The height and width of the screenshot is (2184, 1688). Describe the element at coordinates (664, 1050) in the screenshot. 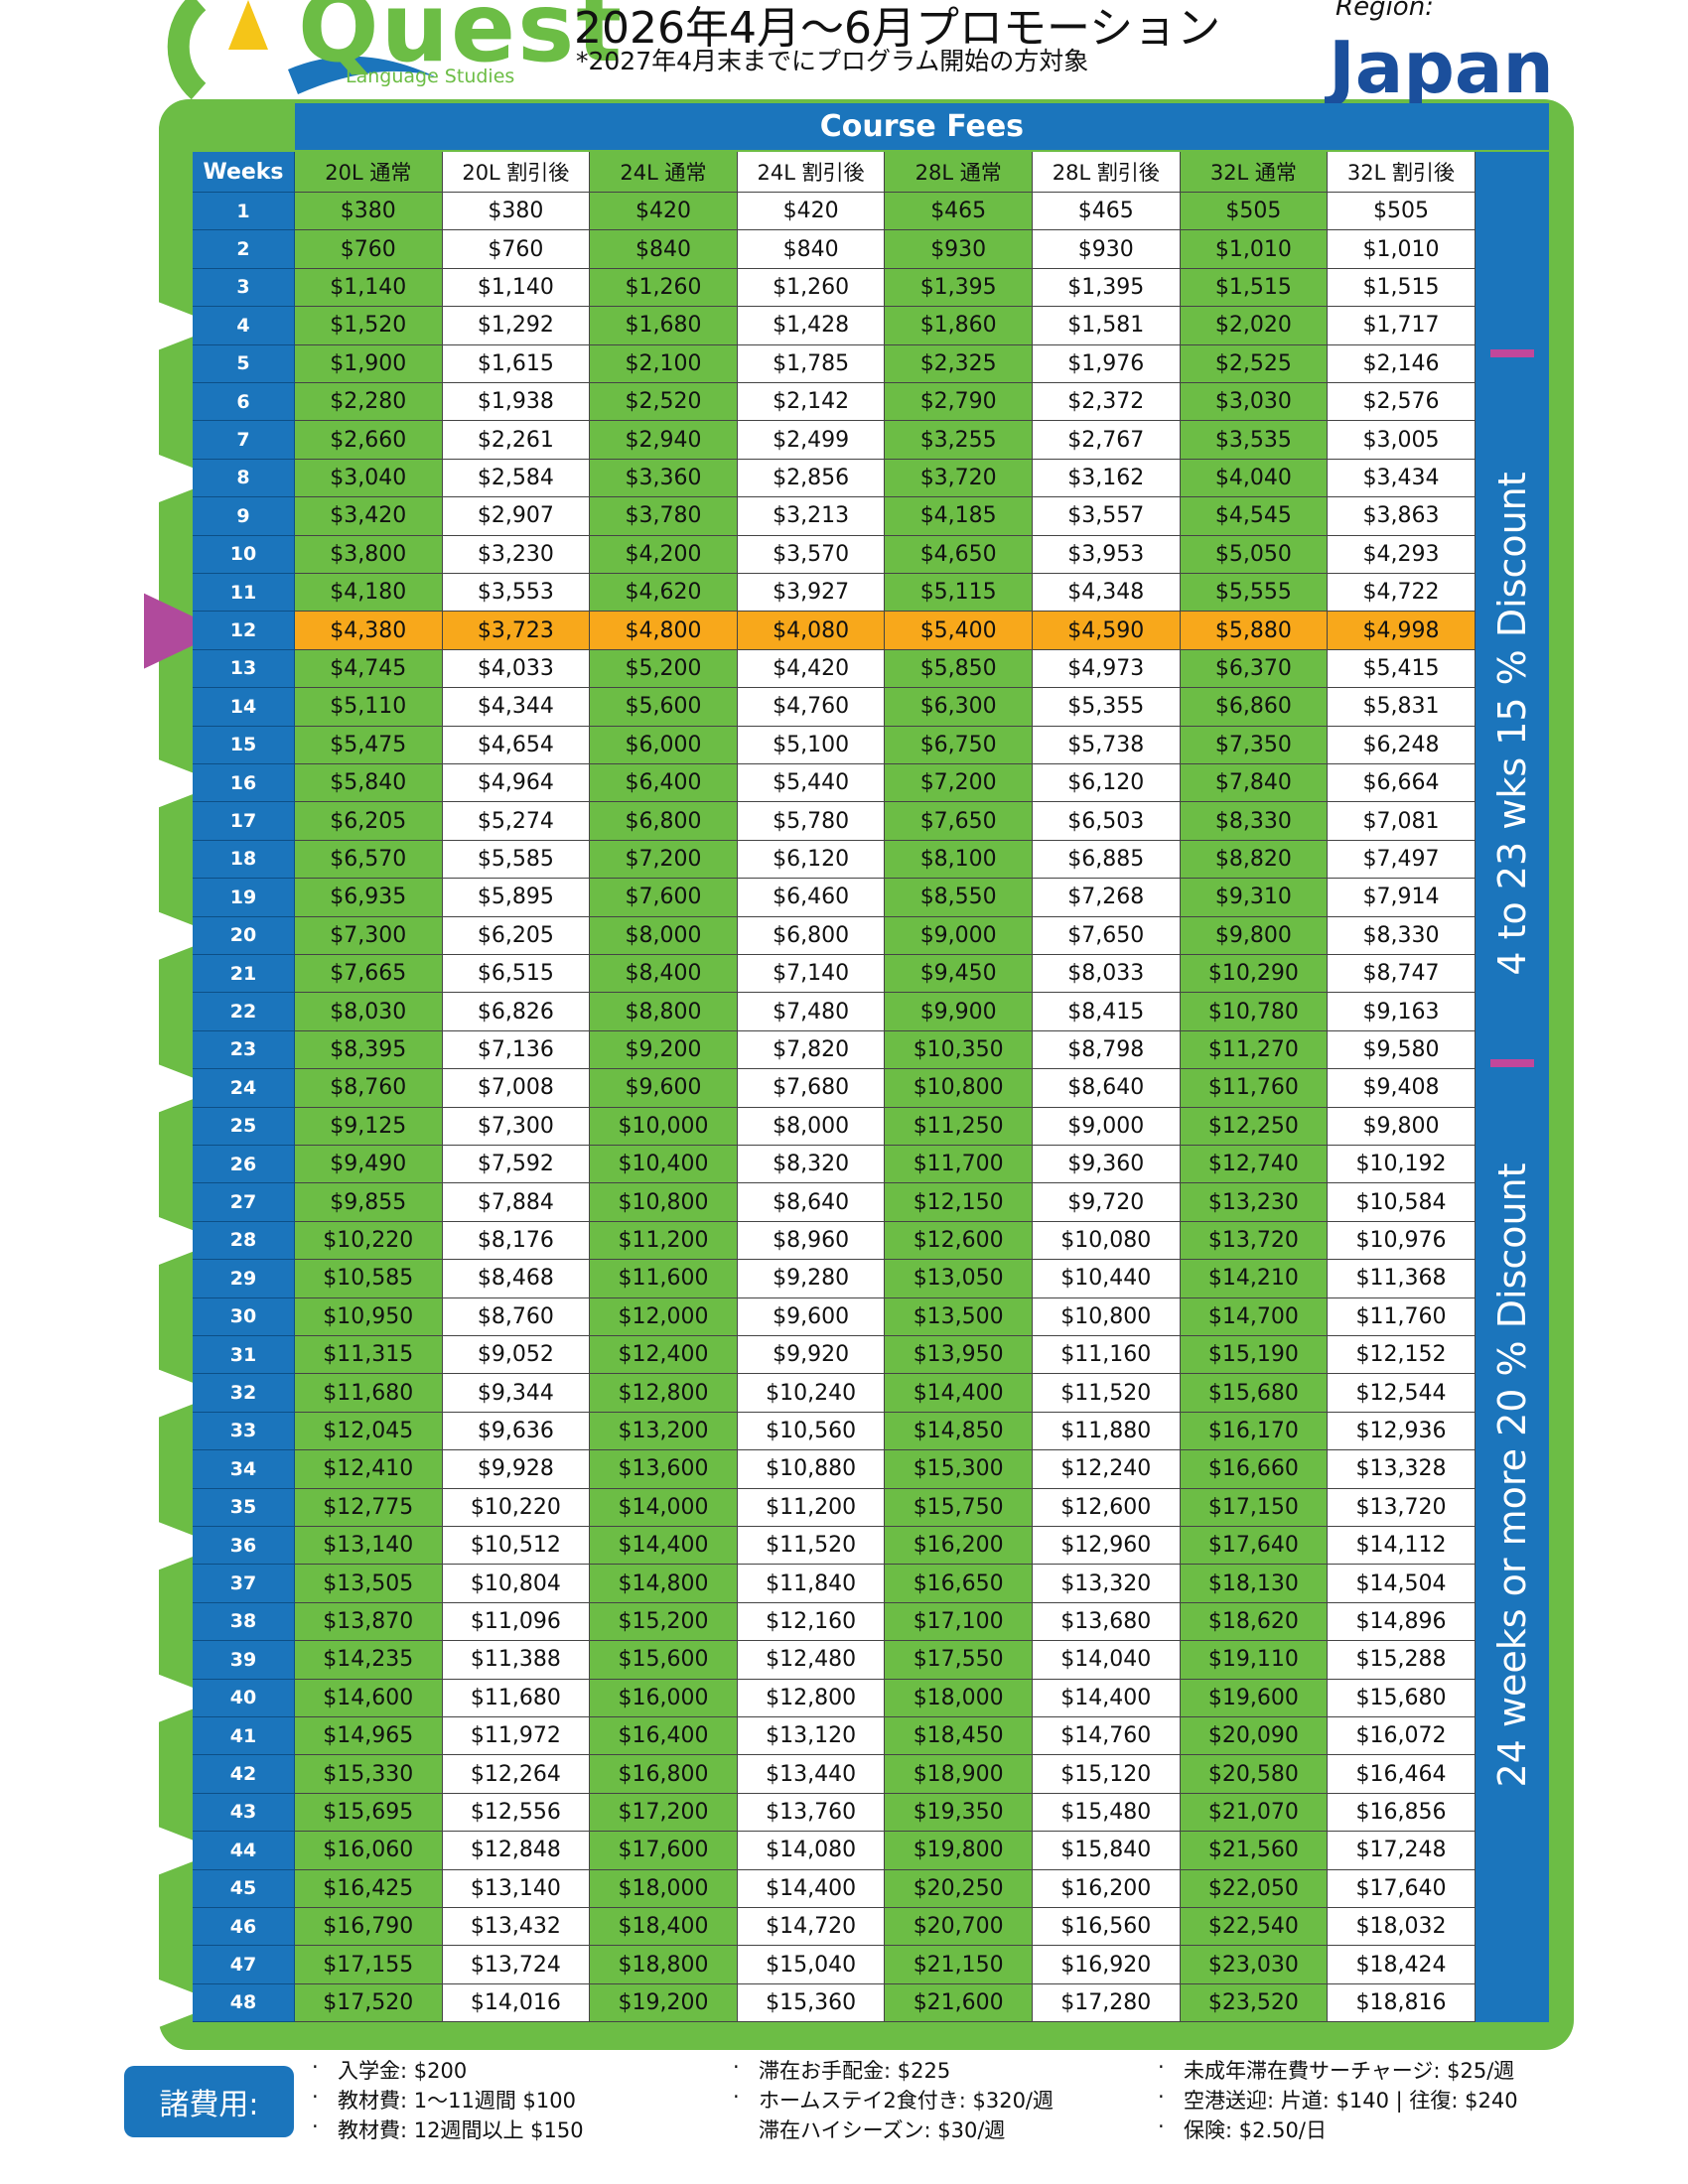

I see `fee-cell: $9,200` at that location.